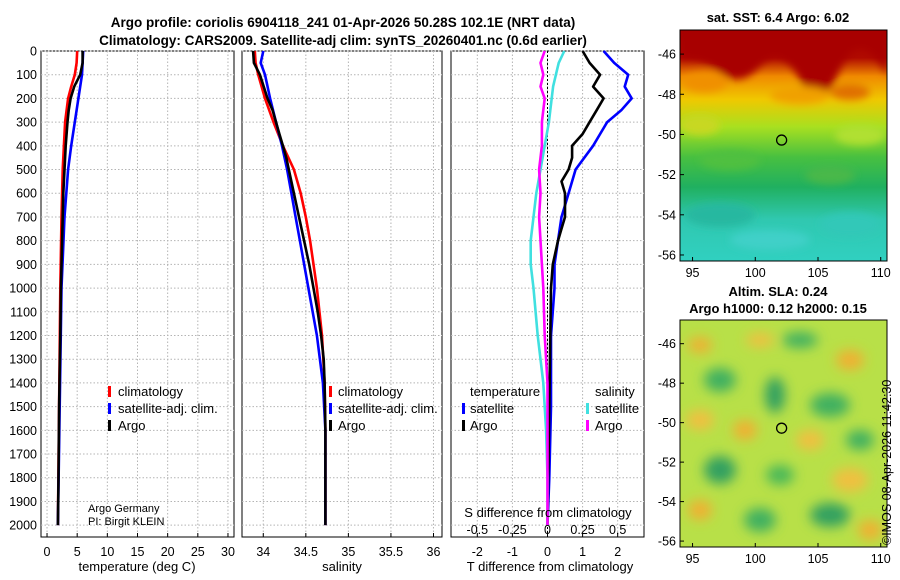 The height and width of the screenshot is (580, 900). What do you see at coordinates (617, 530) in the screenshot?
I see `s-tick-label: 0.5` at bounding box center [617, 530].